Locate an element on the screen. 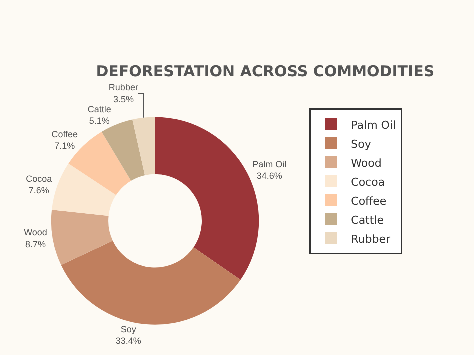  legend-label: Cocoa is located at coordinates (368, 182).